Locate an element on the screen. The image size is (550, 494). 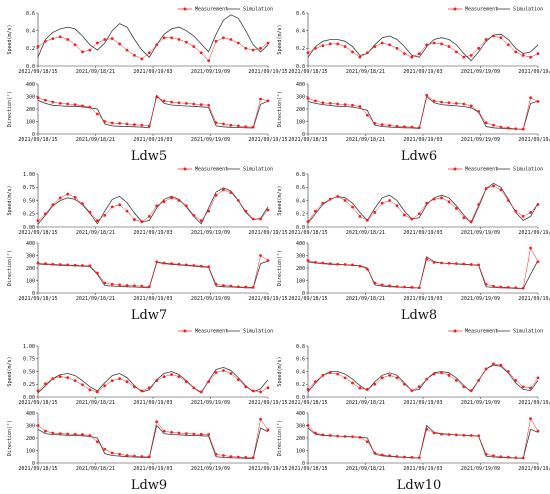
direction-measurement-series is located at coordinates (153, 112).